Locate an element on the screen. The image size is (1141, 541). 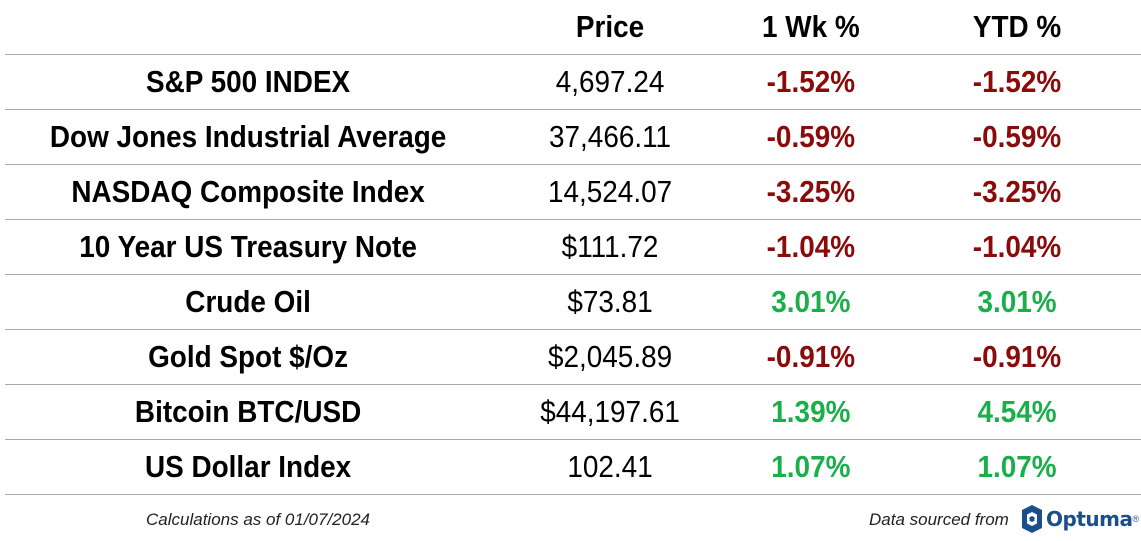
row-1wk: -3.25% is located at coordinates (811, 191).